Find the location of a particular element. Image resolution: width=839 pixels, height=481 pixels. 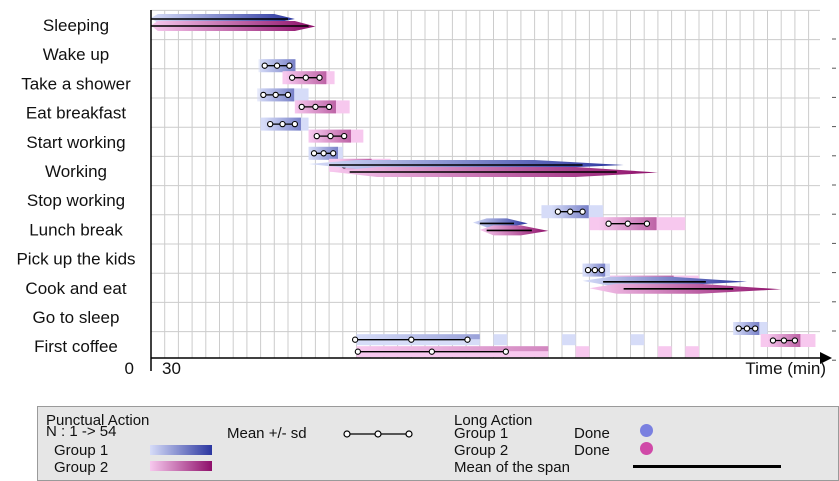

legend-long-group2: Group 2 is located at coordinates (481, 450).